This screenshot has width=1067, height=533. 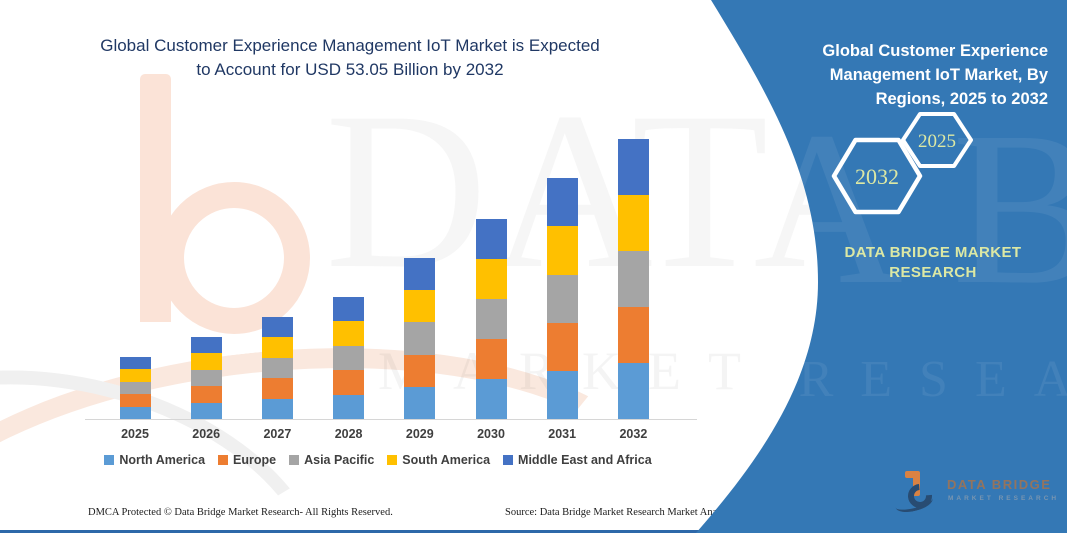 I want to click on legend-item-south-america: South America, so click(x=438, y=460).